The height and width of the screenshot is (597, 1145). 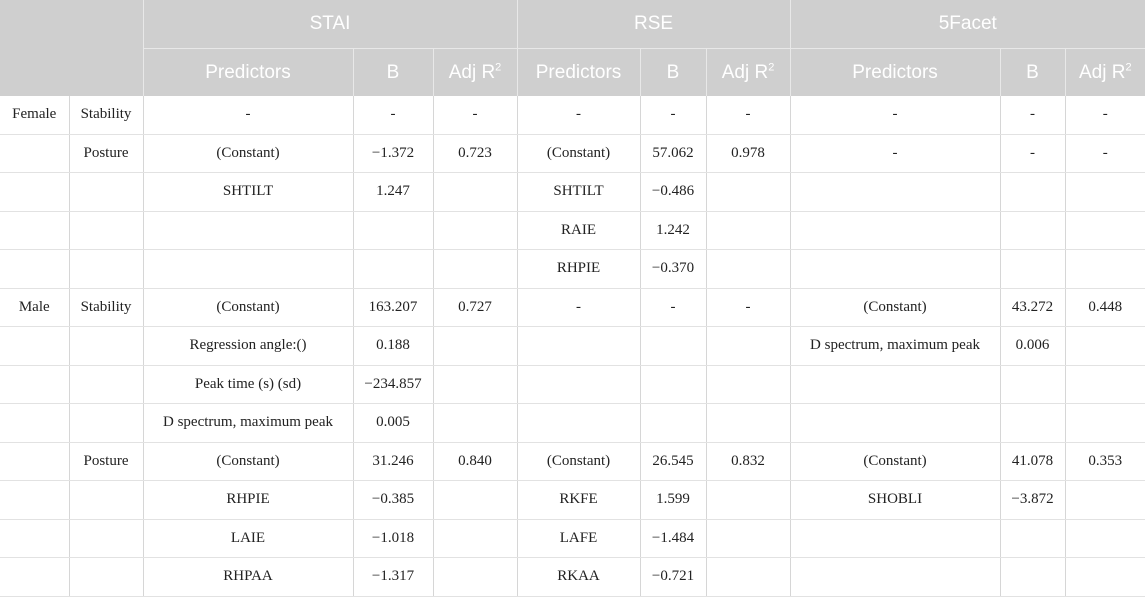 I want to click on rse-b-cell: 57.062, so click(x=673, y=153).